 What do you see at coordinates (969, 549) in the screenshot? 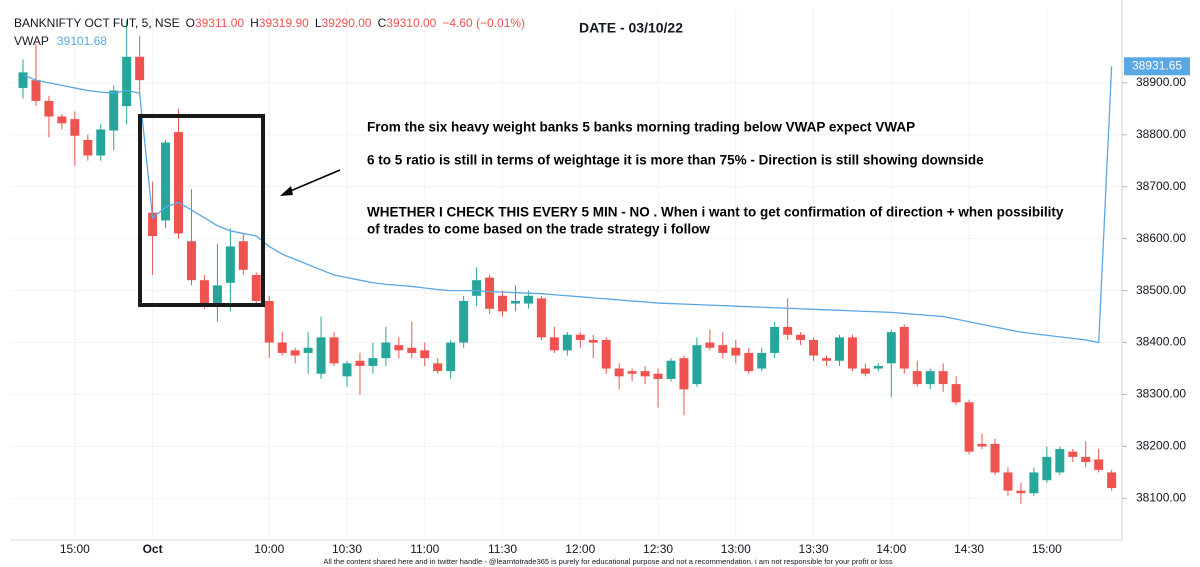
I see `x-tick-label: 14:30` at bounding box center [969, 549].